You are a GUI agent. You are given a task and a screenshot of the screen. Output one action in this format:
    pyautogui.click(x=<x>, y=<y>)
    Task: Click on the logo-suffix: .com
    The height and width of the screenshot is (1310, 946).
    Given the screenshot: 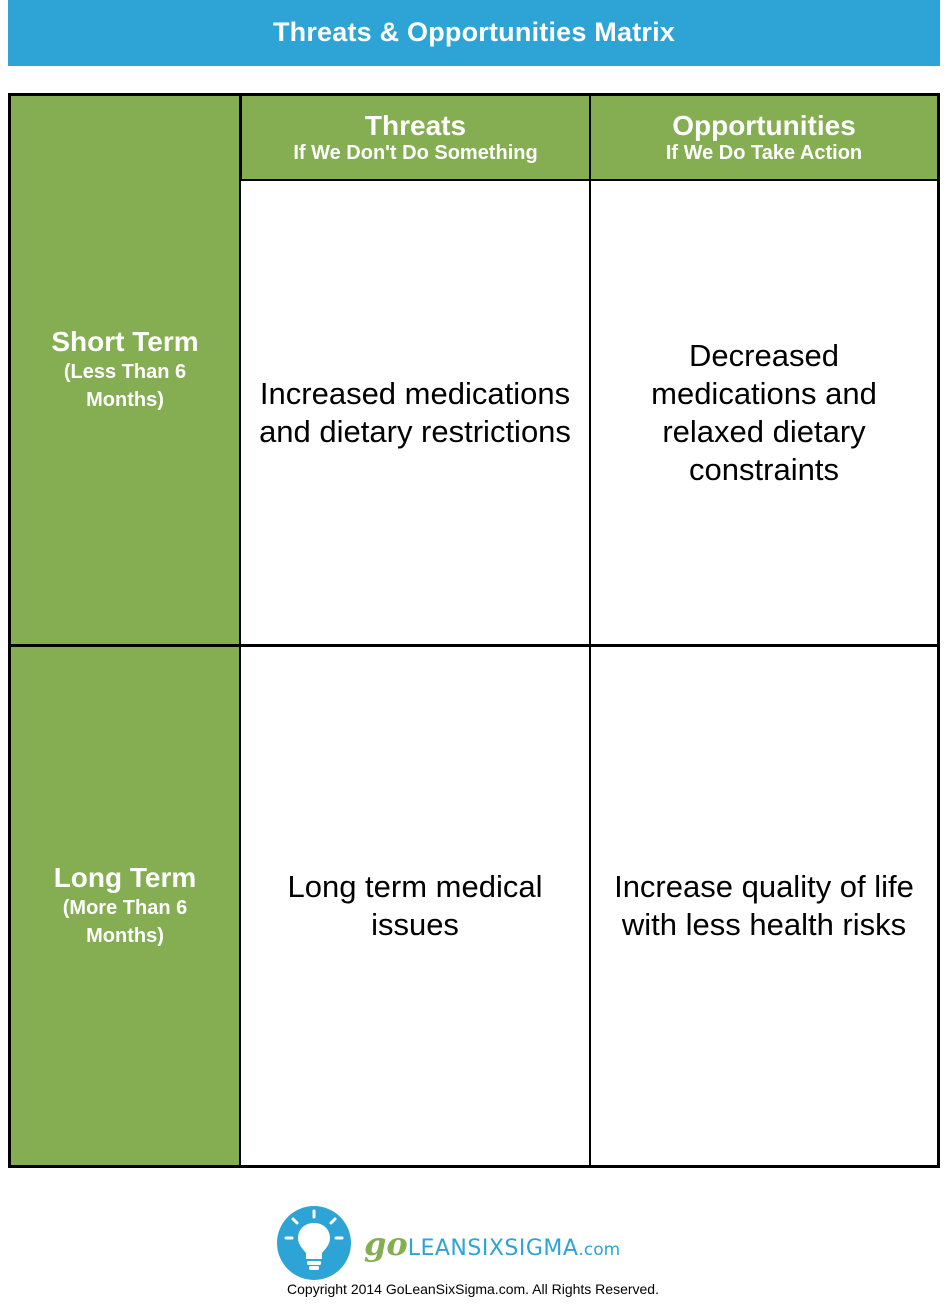 What is the action you would take?
    pyautogui.click(x=599, y=1250)
    